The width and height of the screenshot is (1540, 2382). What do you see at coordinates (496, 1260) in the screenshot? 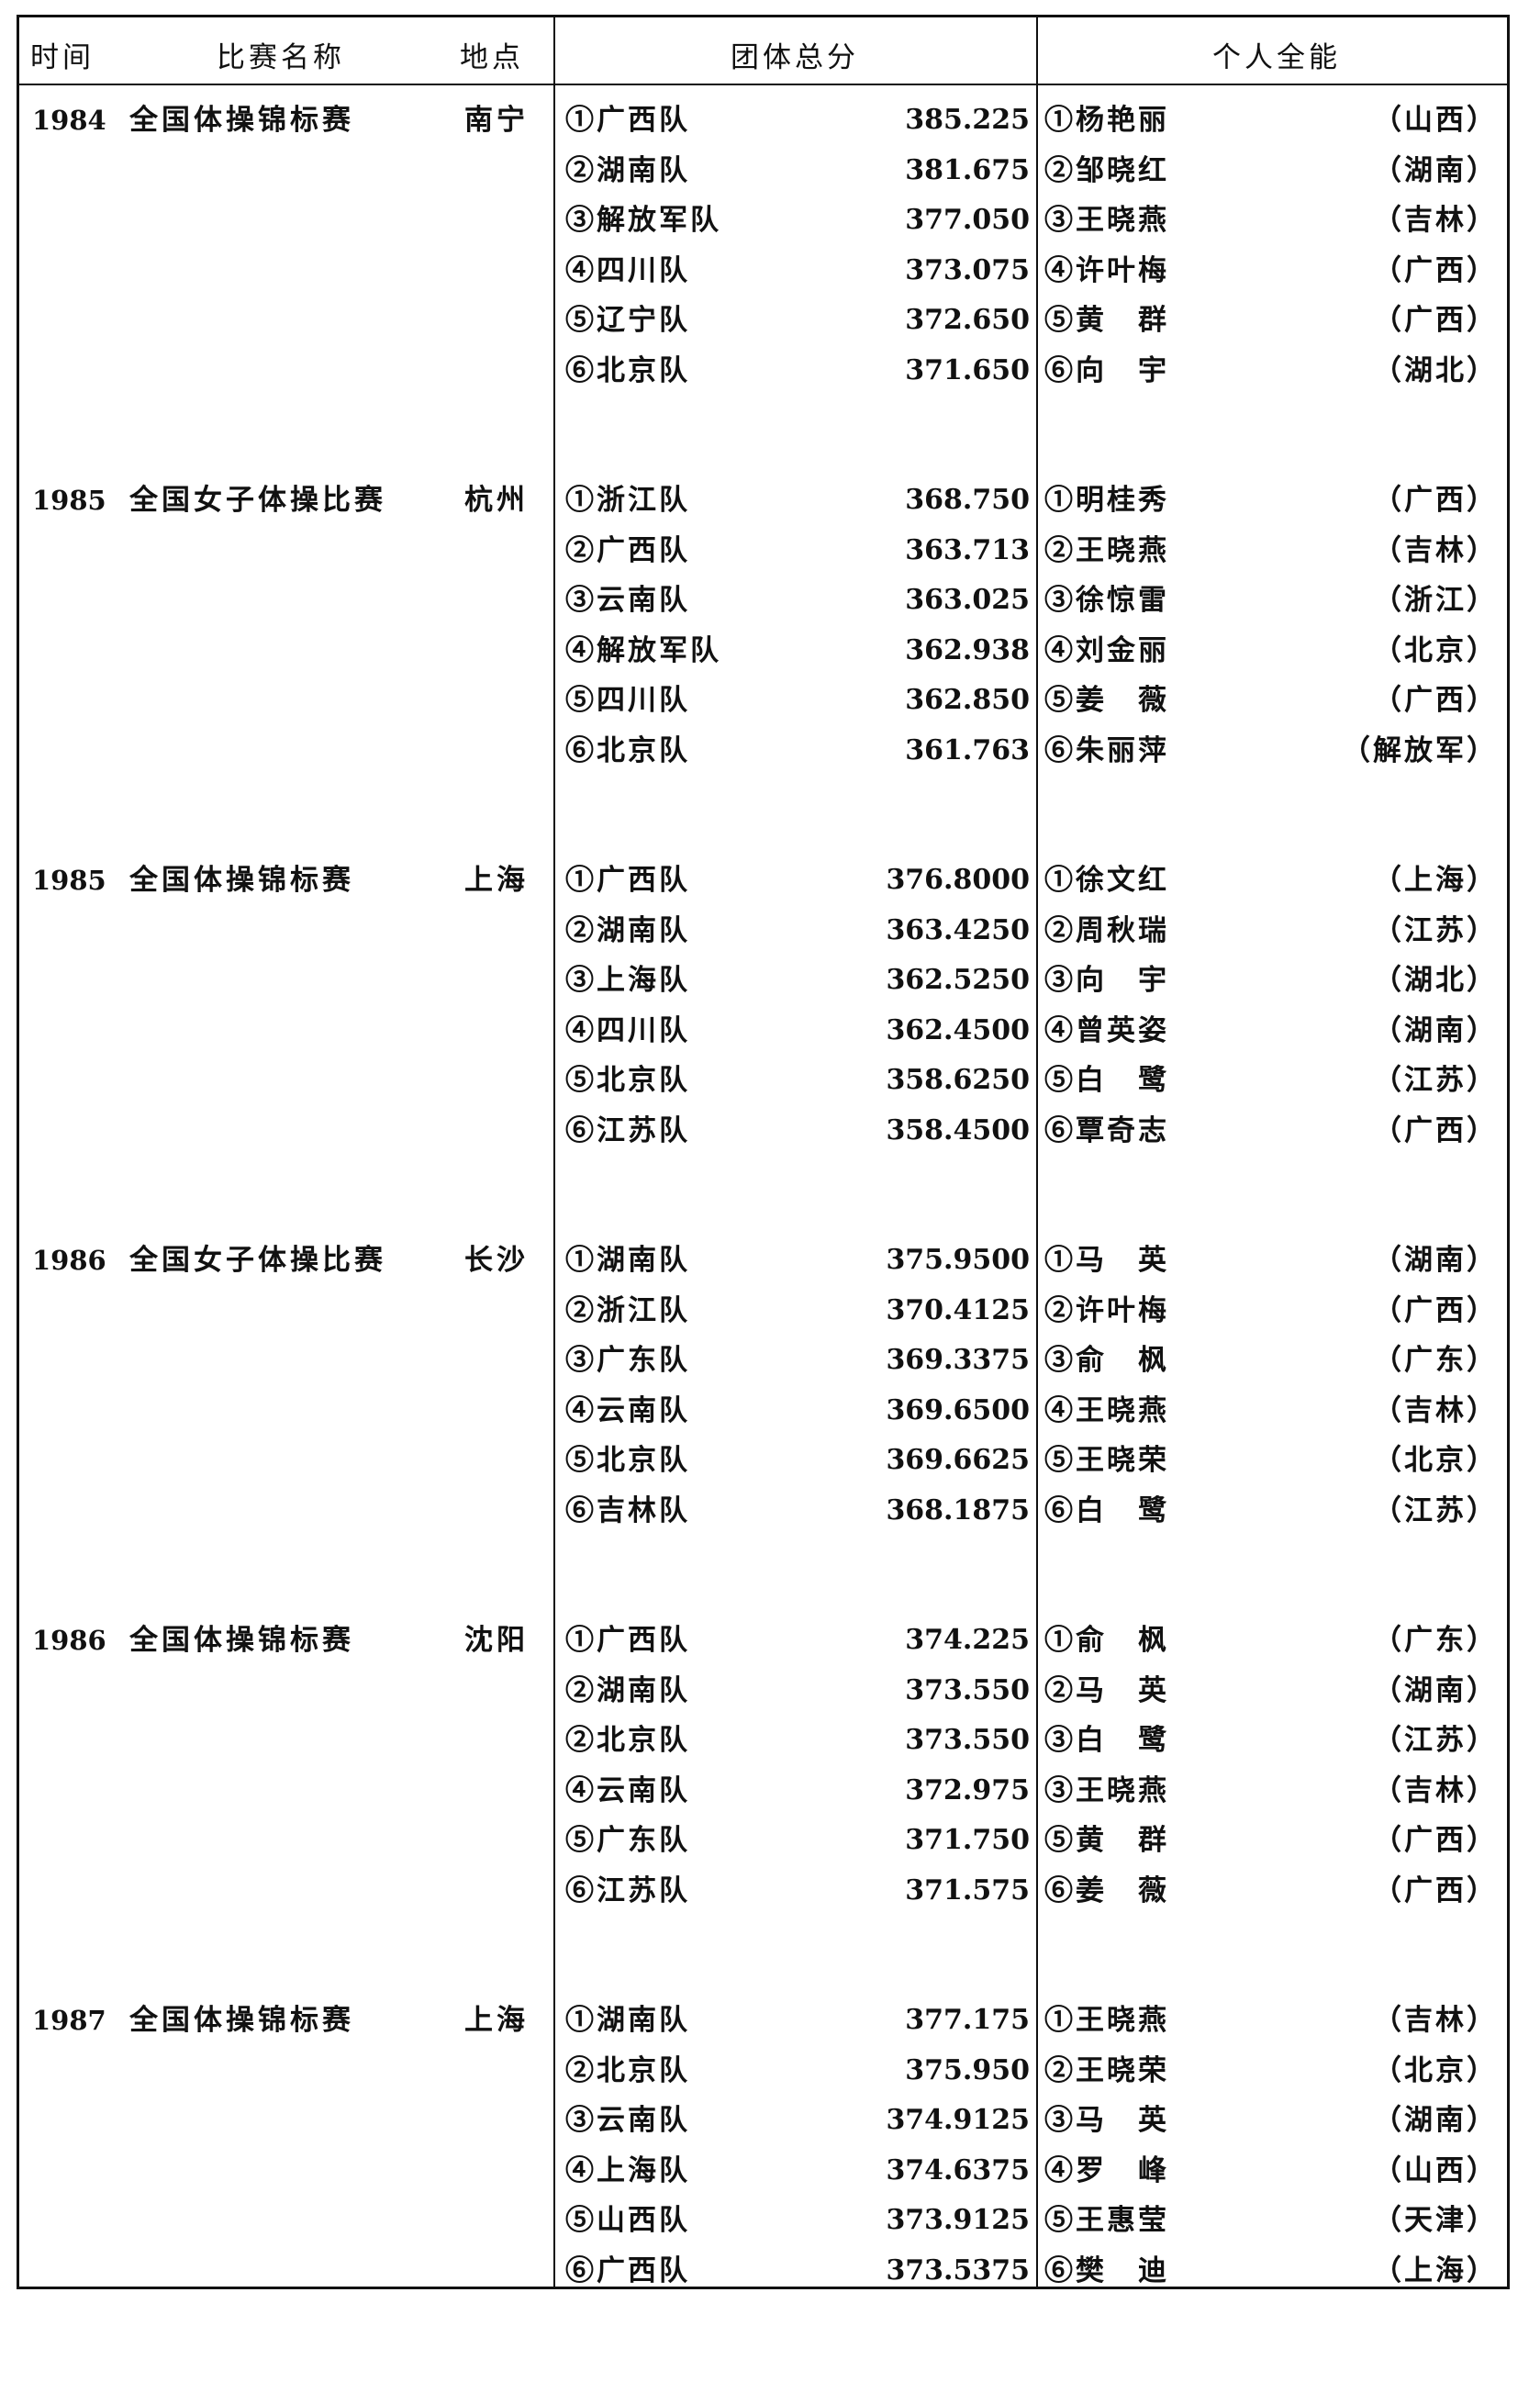
I see `place: 长沙` at bounding box center [496, 1260].